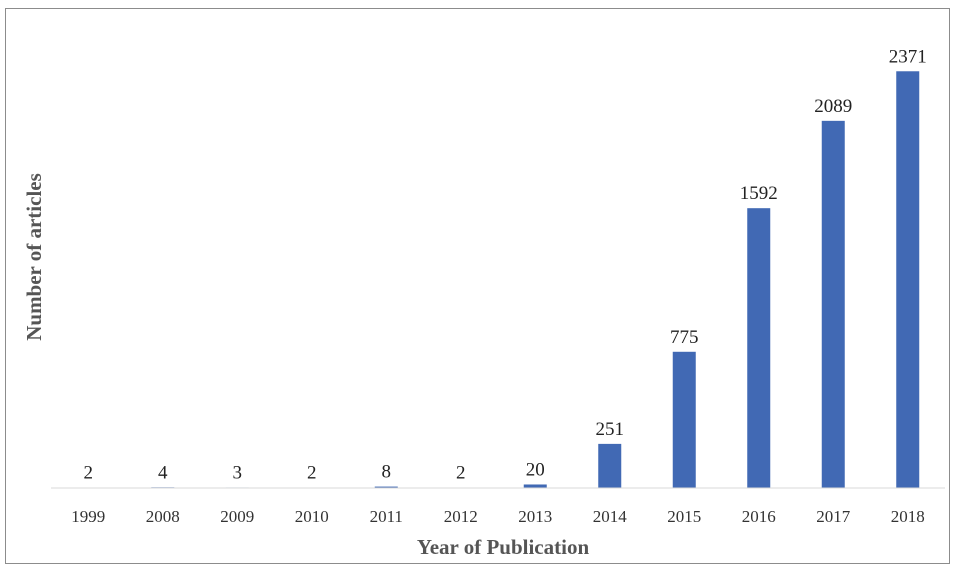  I want to click on data-label: 8, so click(387, 472).